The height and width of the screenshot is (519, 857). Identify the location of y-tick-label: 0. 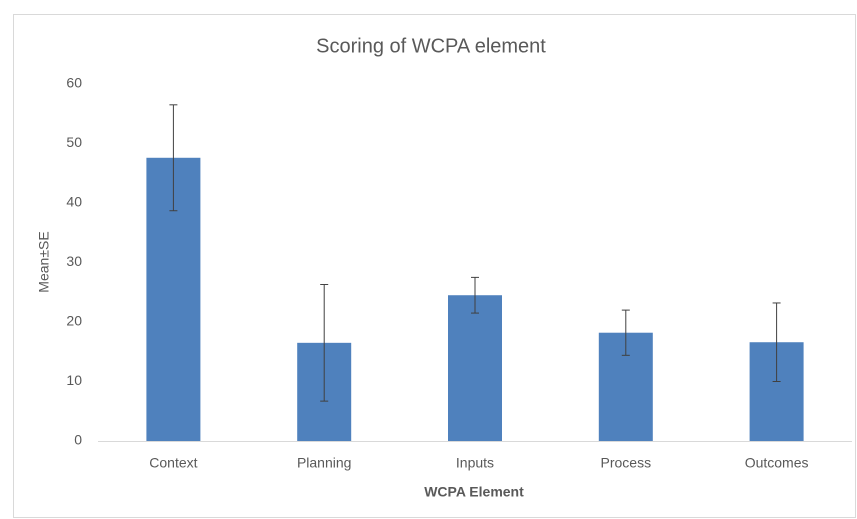
(78, 440).